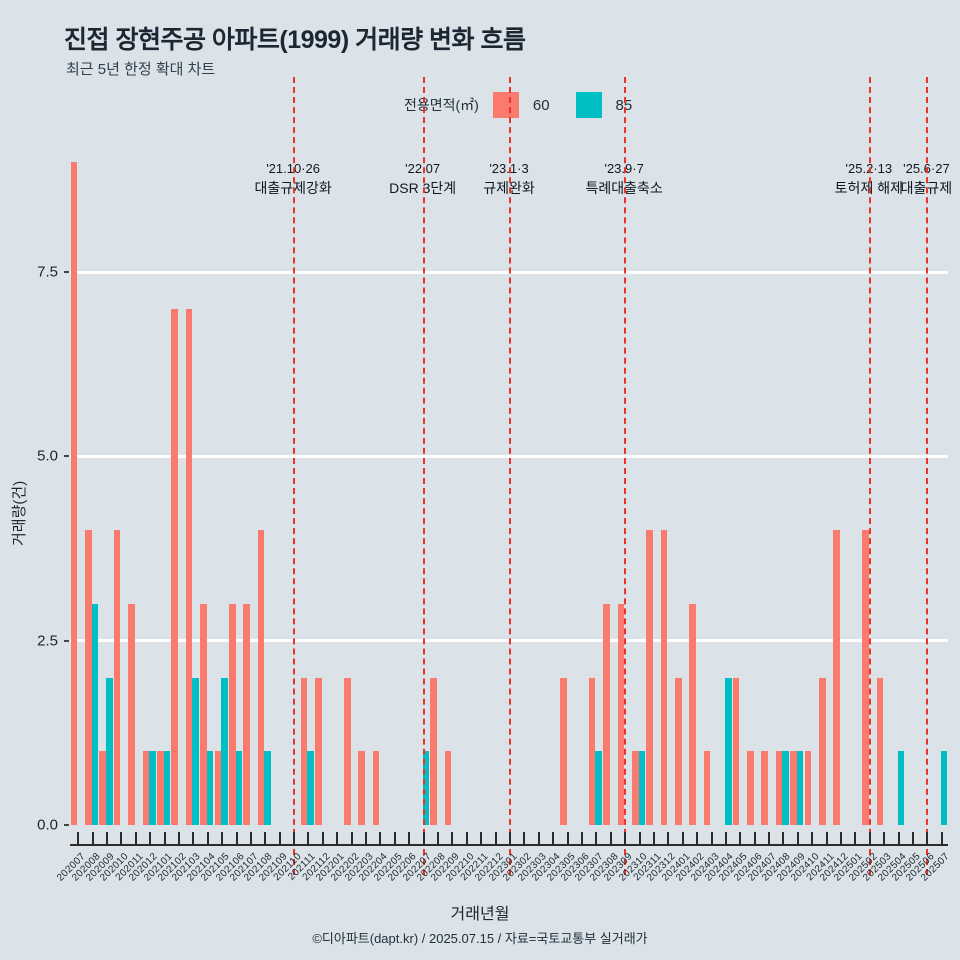 This screenshot has width=960, height=960. Describe the element at coordinates (47, 825) in the screenshot. I see `y-tick-label: 0.0` at that location.